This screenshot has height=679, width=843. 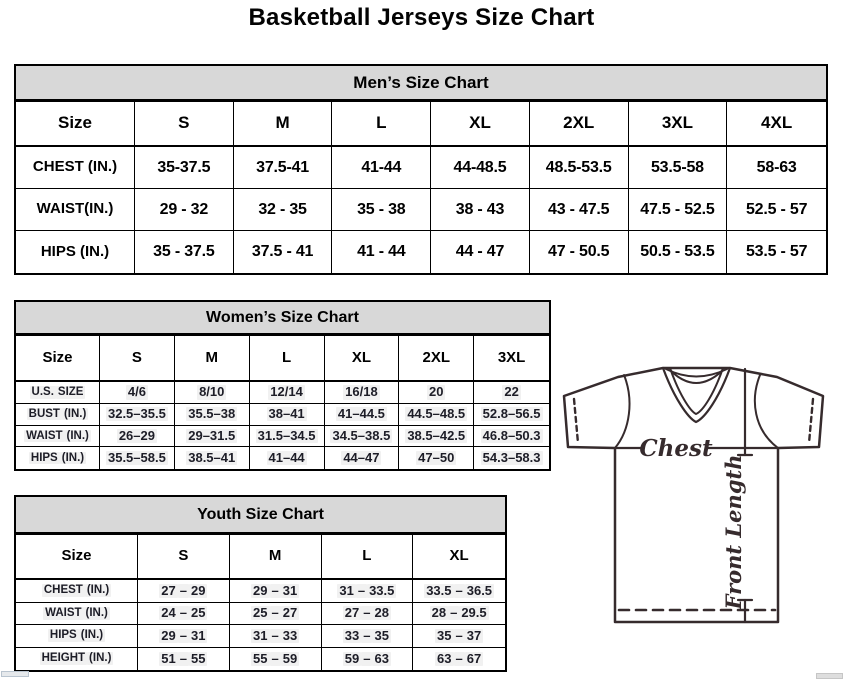 I want to click on mens-size-4xl: 4XL, so click(x=776, y=124).